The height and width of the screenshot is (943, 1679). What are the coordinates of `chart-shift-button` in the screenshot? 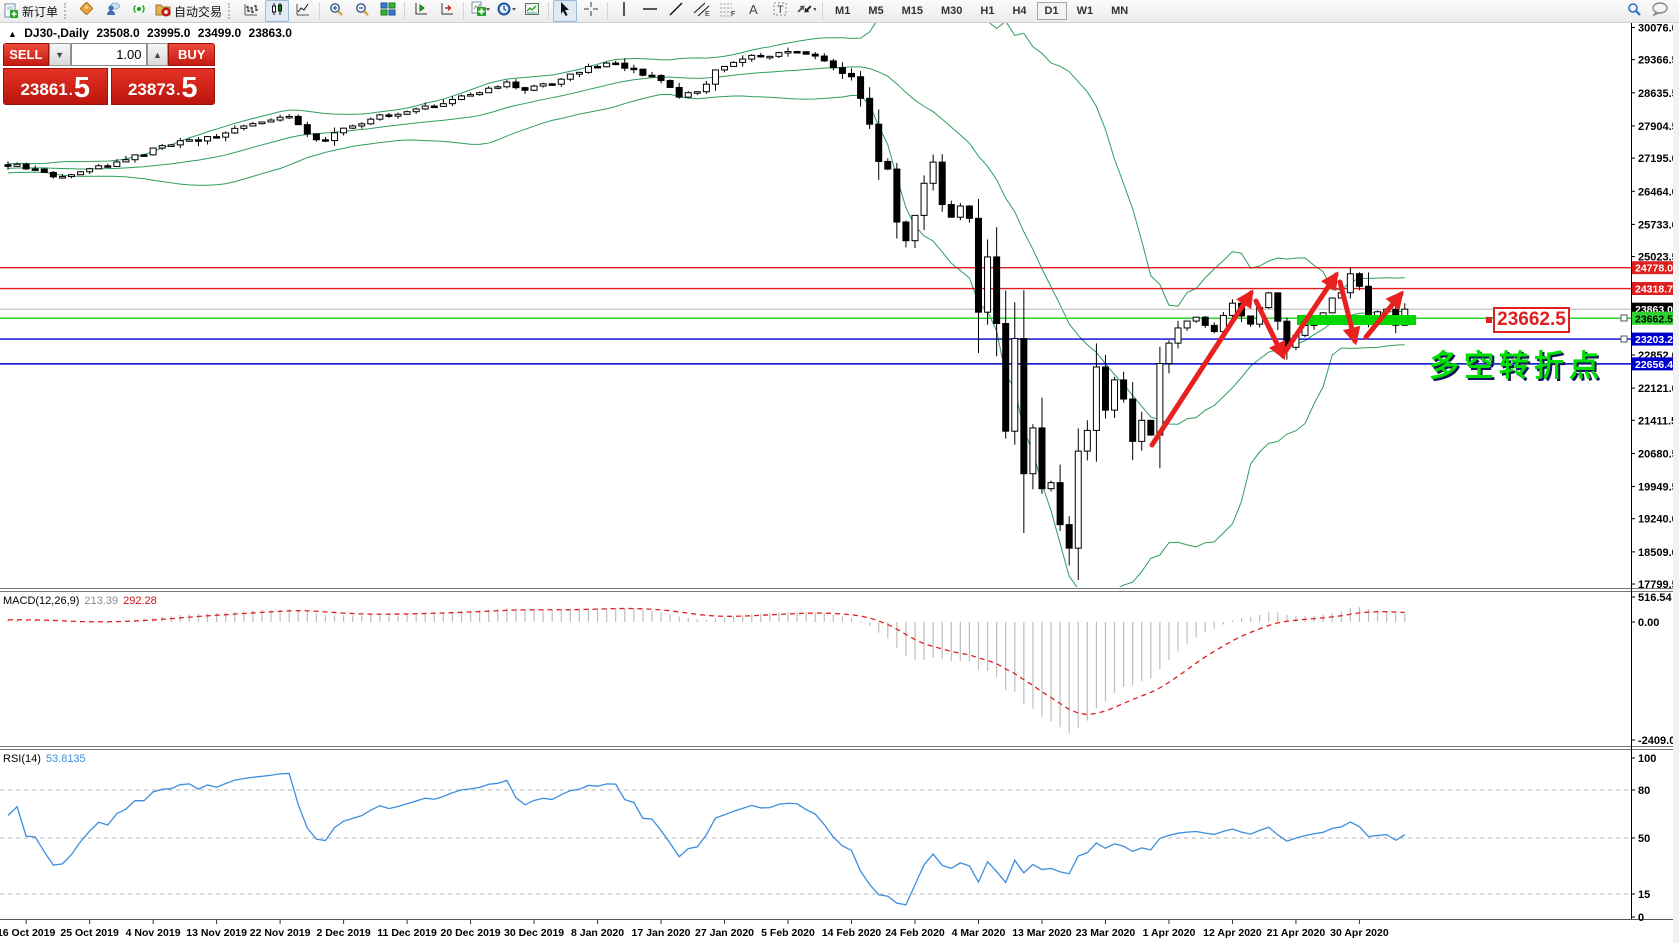 It's located at (447, 11).